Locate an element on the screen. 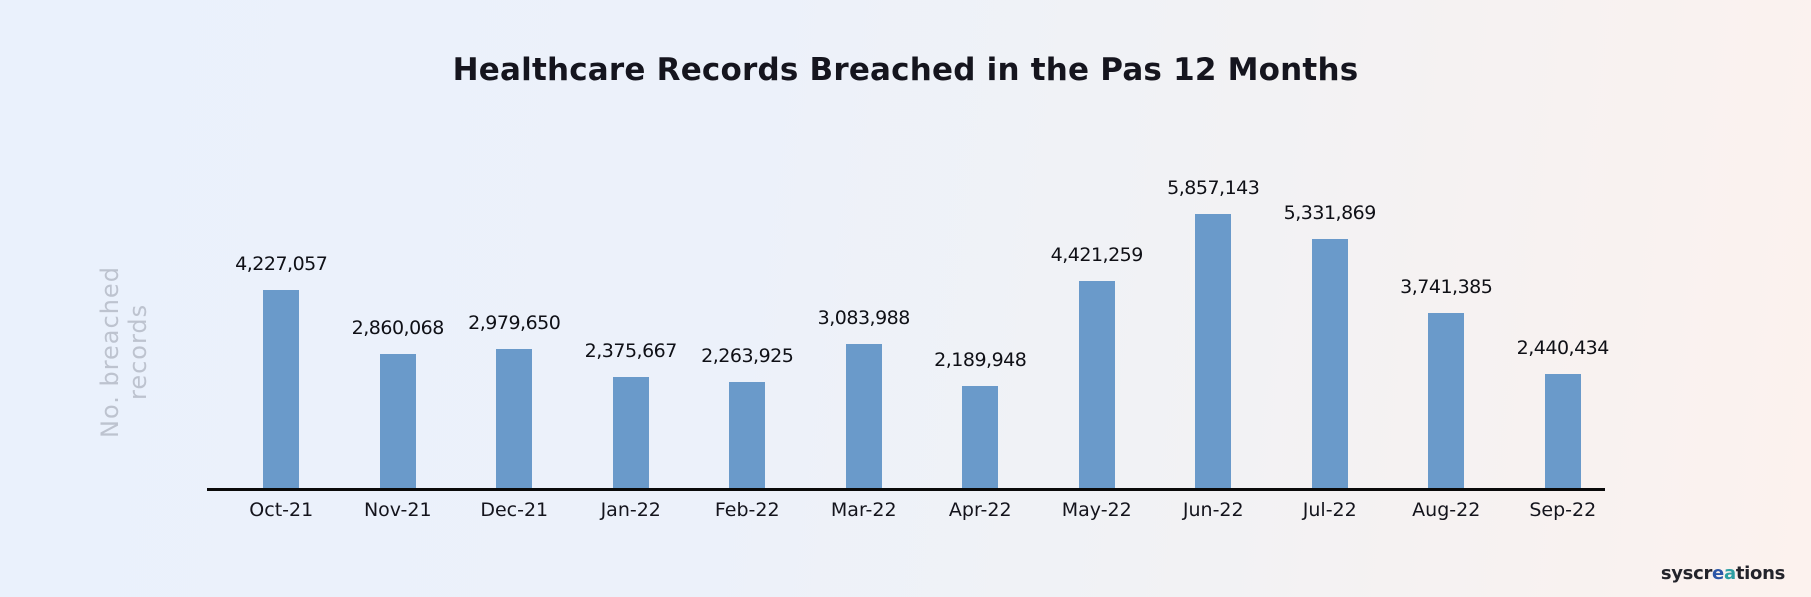 The width and height of the screenshot is (1811, 597). bar-value-label: 2,440,434 is located at coordinates (1563, 348).